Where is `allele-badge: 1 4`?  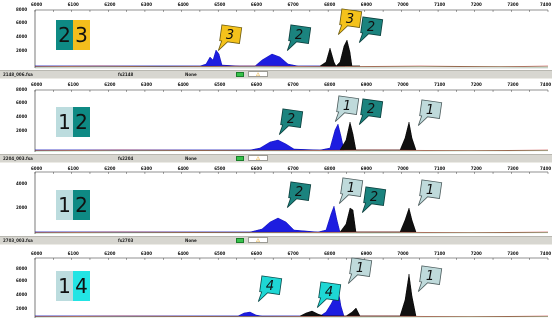 allele-badge: 1 4 is located at coordinates (73, 286).